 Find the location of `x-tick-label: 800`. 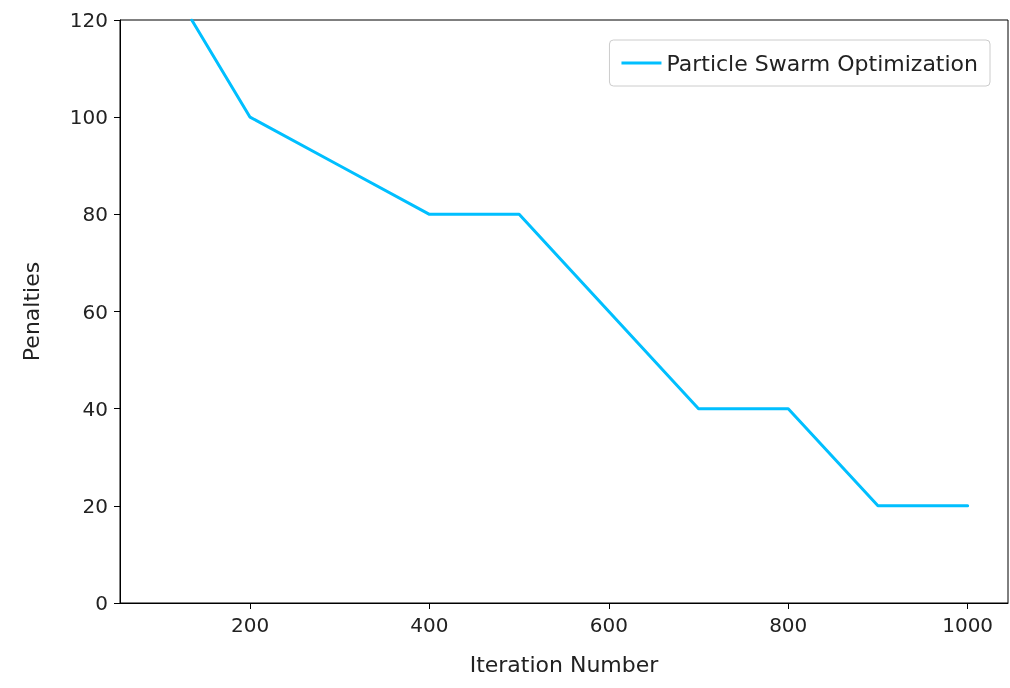

x-tick-label: 800 is located at coordinates (788, 625).